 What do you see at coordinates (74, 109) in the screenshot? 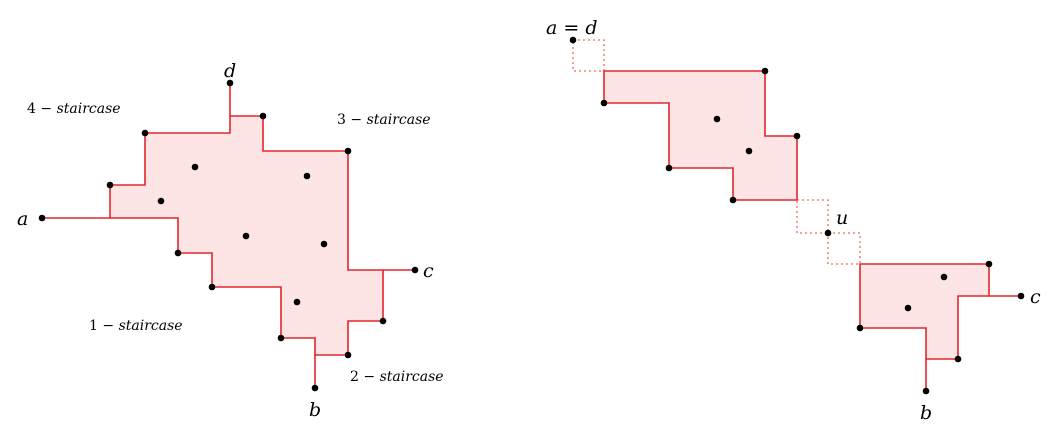
I see `staircase-4-label: 4 − staircase` at bounding box center [74, 109].